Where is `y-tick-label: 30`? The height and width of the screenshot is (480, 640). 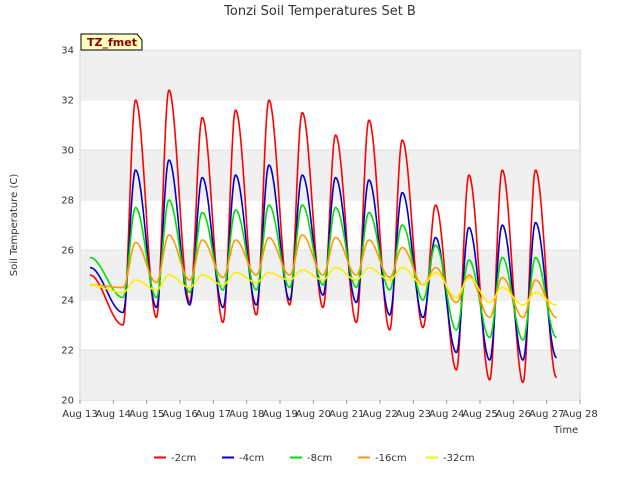
y-tick-label: 30 is located at coordinates (67, 151).